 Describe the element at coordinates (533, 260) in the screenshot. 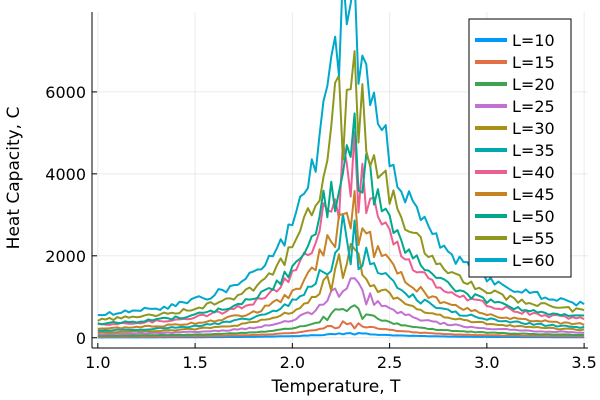

I see `legend-label: L=60` at that location.